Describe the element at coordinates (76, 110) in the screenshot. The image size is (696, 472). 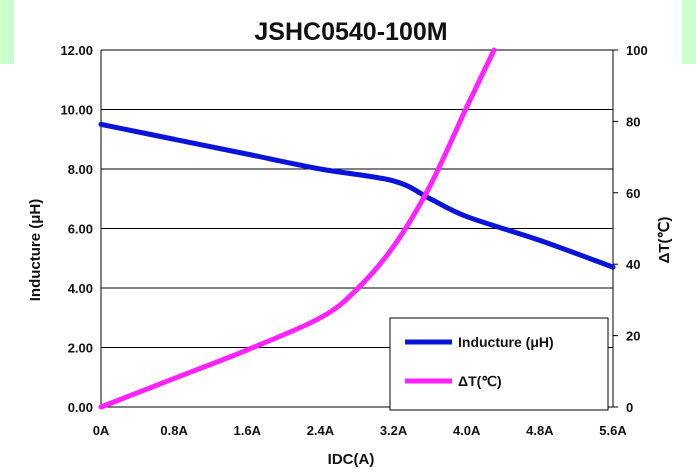
I see `y-tick-label: 10.00` at that location.